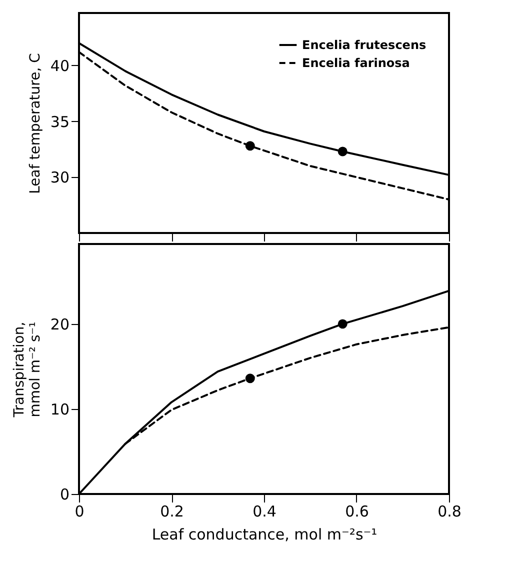 The width and height of the screenshot is (516, 582). What do you see at coordinates (60, 324) in the screenshot?
I see `y-tick-label: 20` at bounding box center [60, 324].